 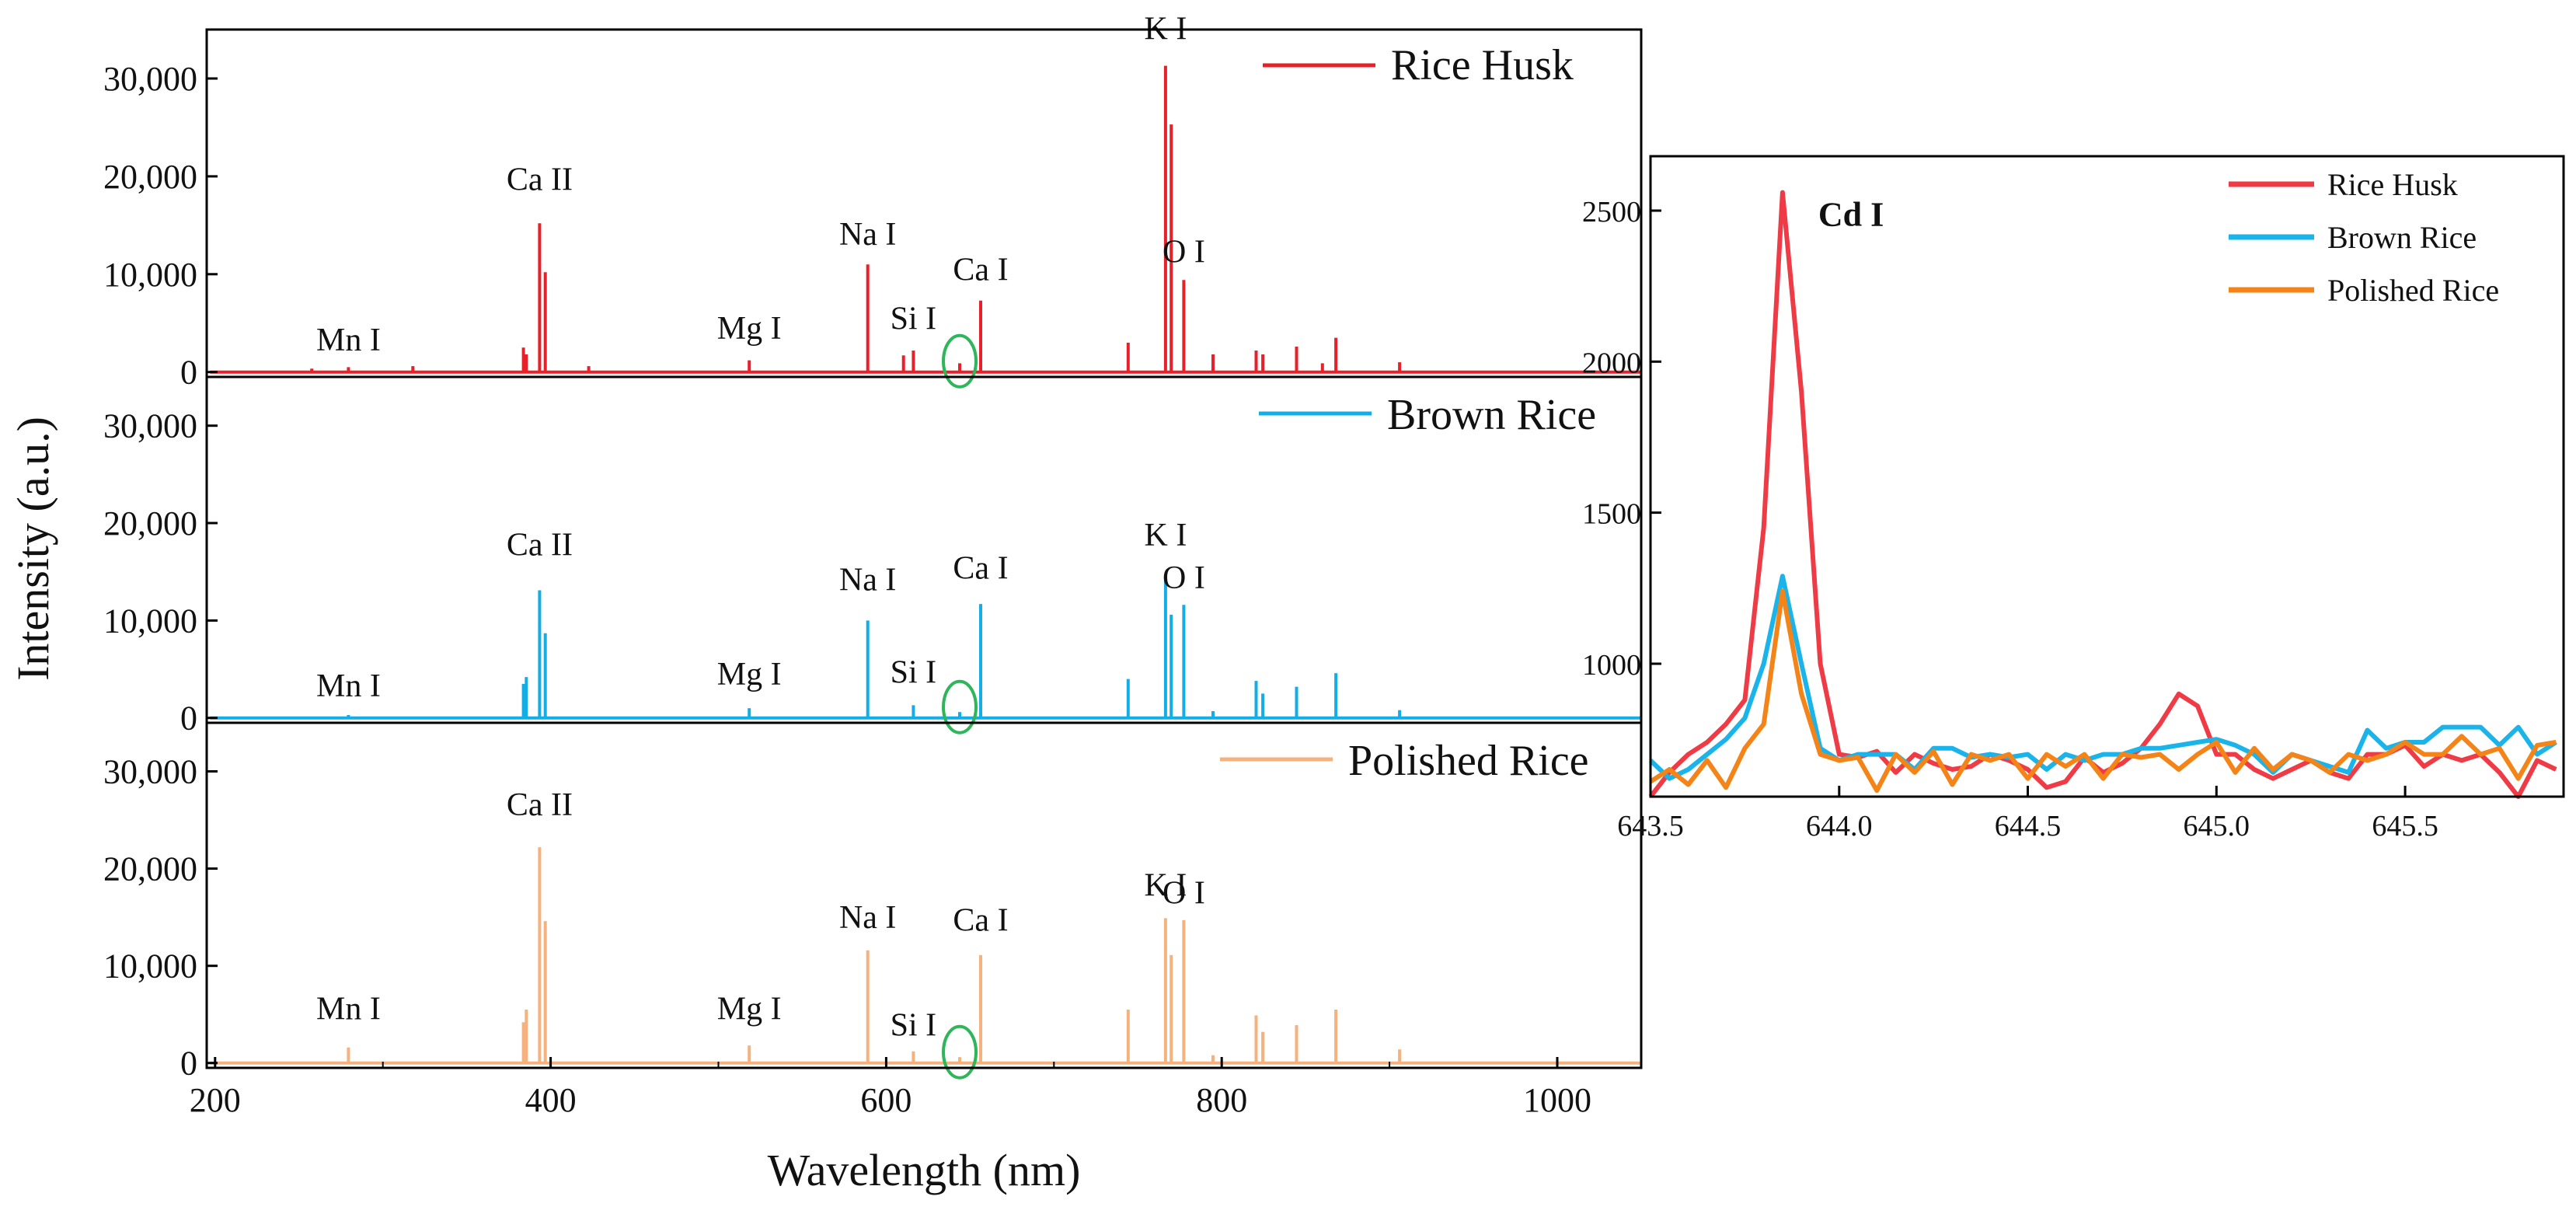 I want to click on inset-legend-label: Brown Rice, so click(x=2402, y=237).